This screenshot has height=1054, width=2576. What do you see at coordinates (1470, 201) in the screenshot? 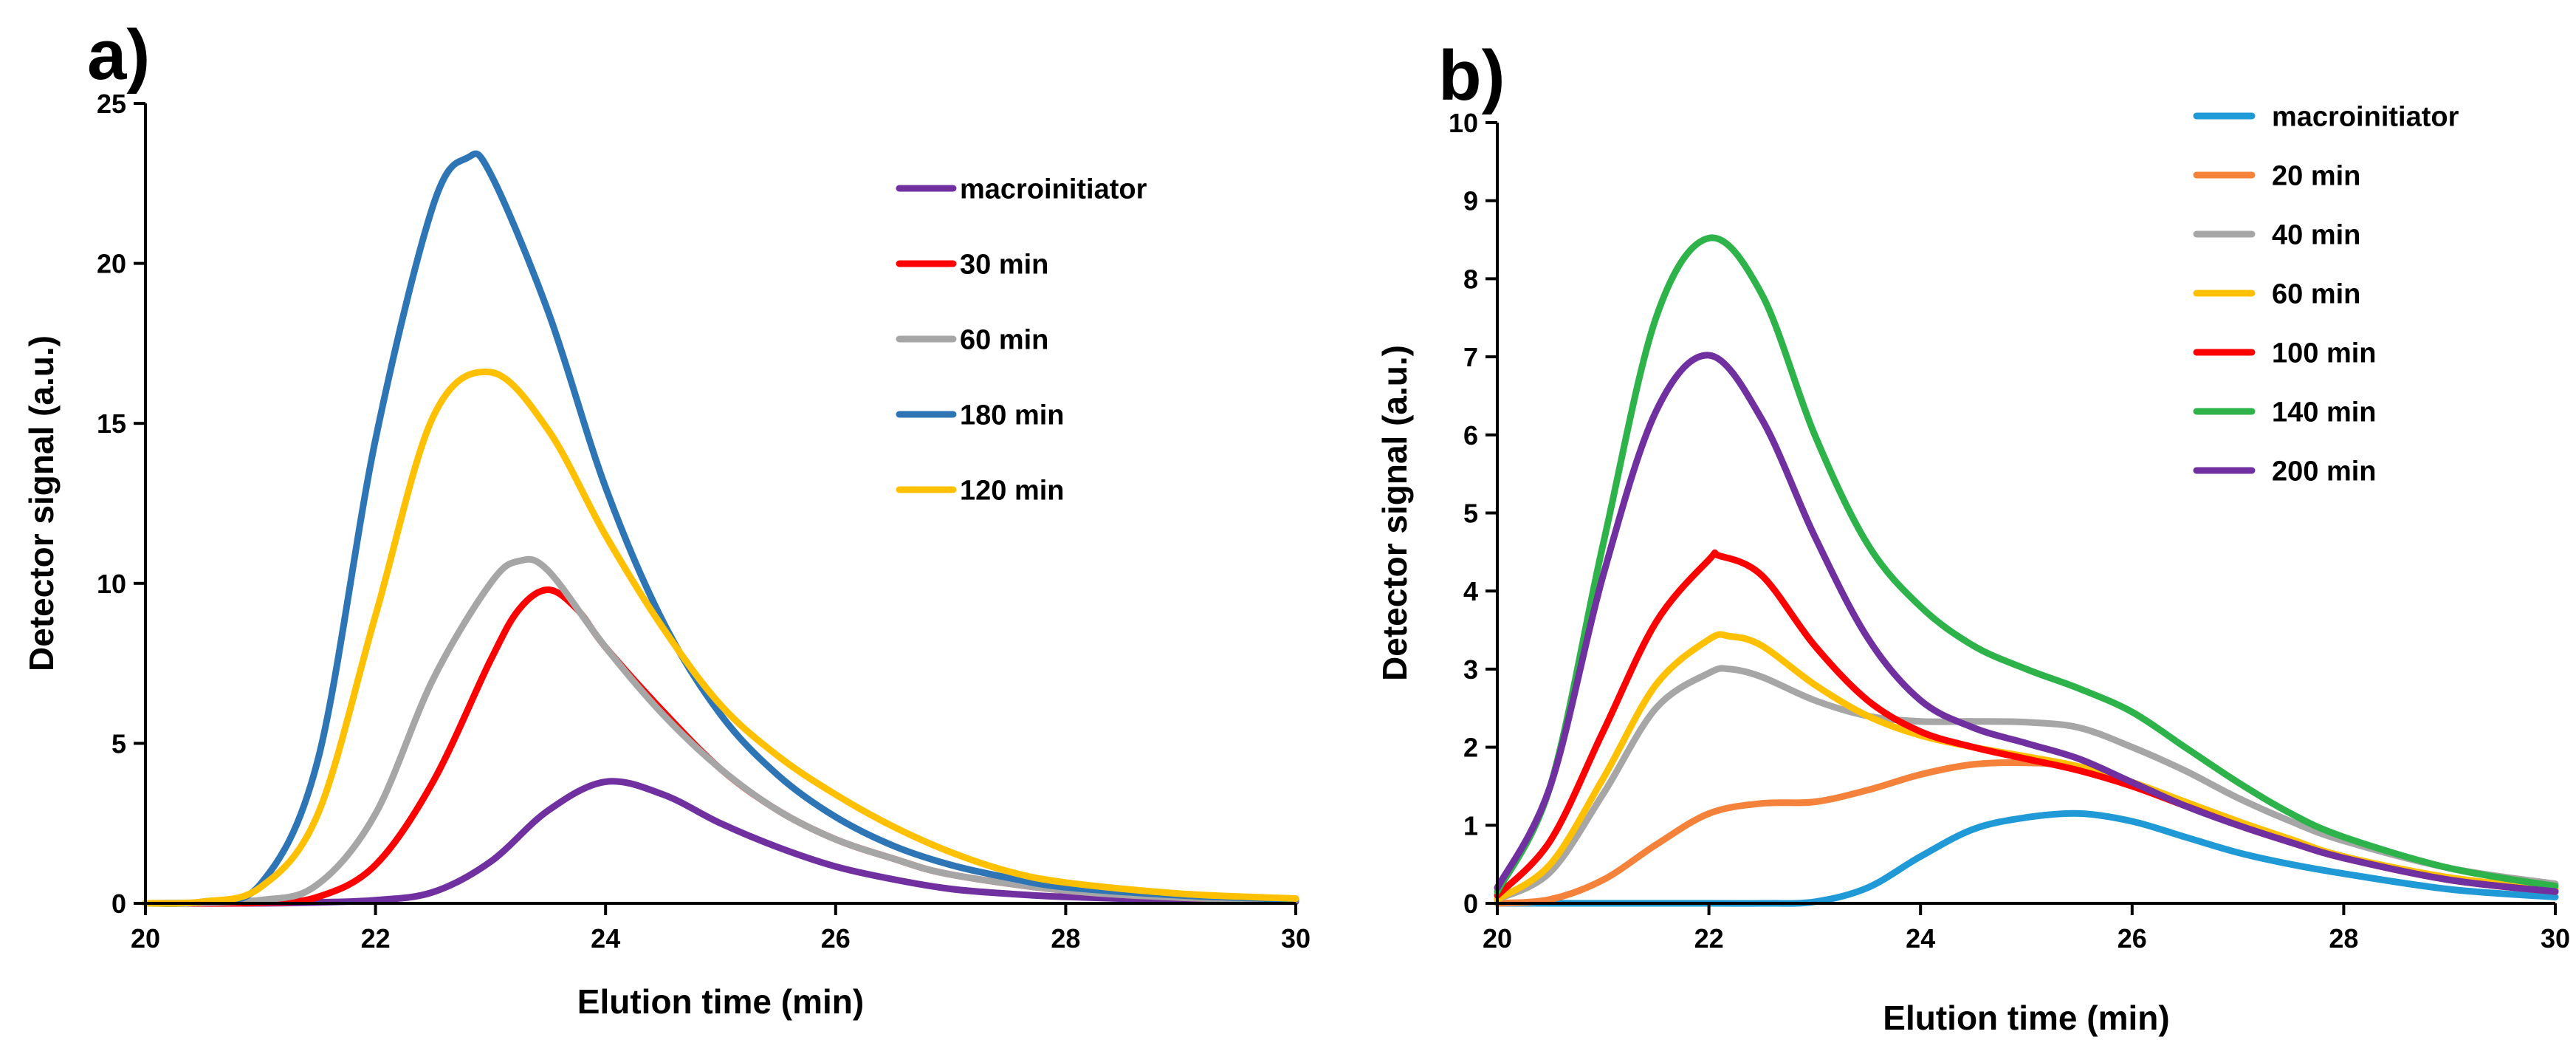
I see `y-tick-label-b: 9` at bounding box center [1470, 201].